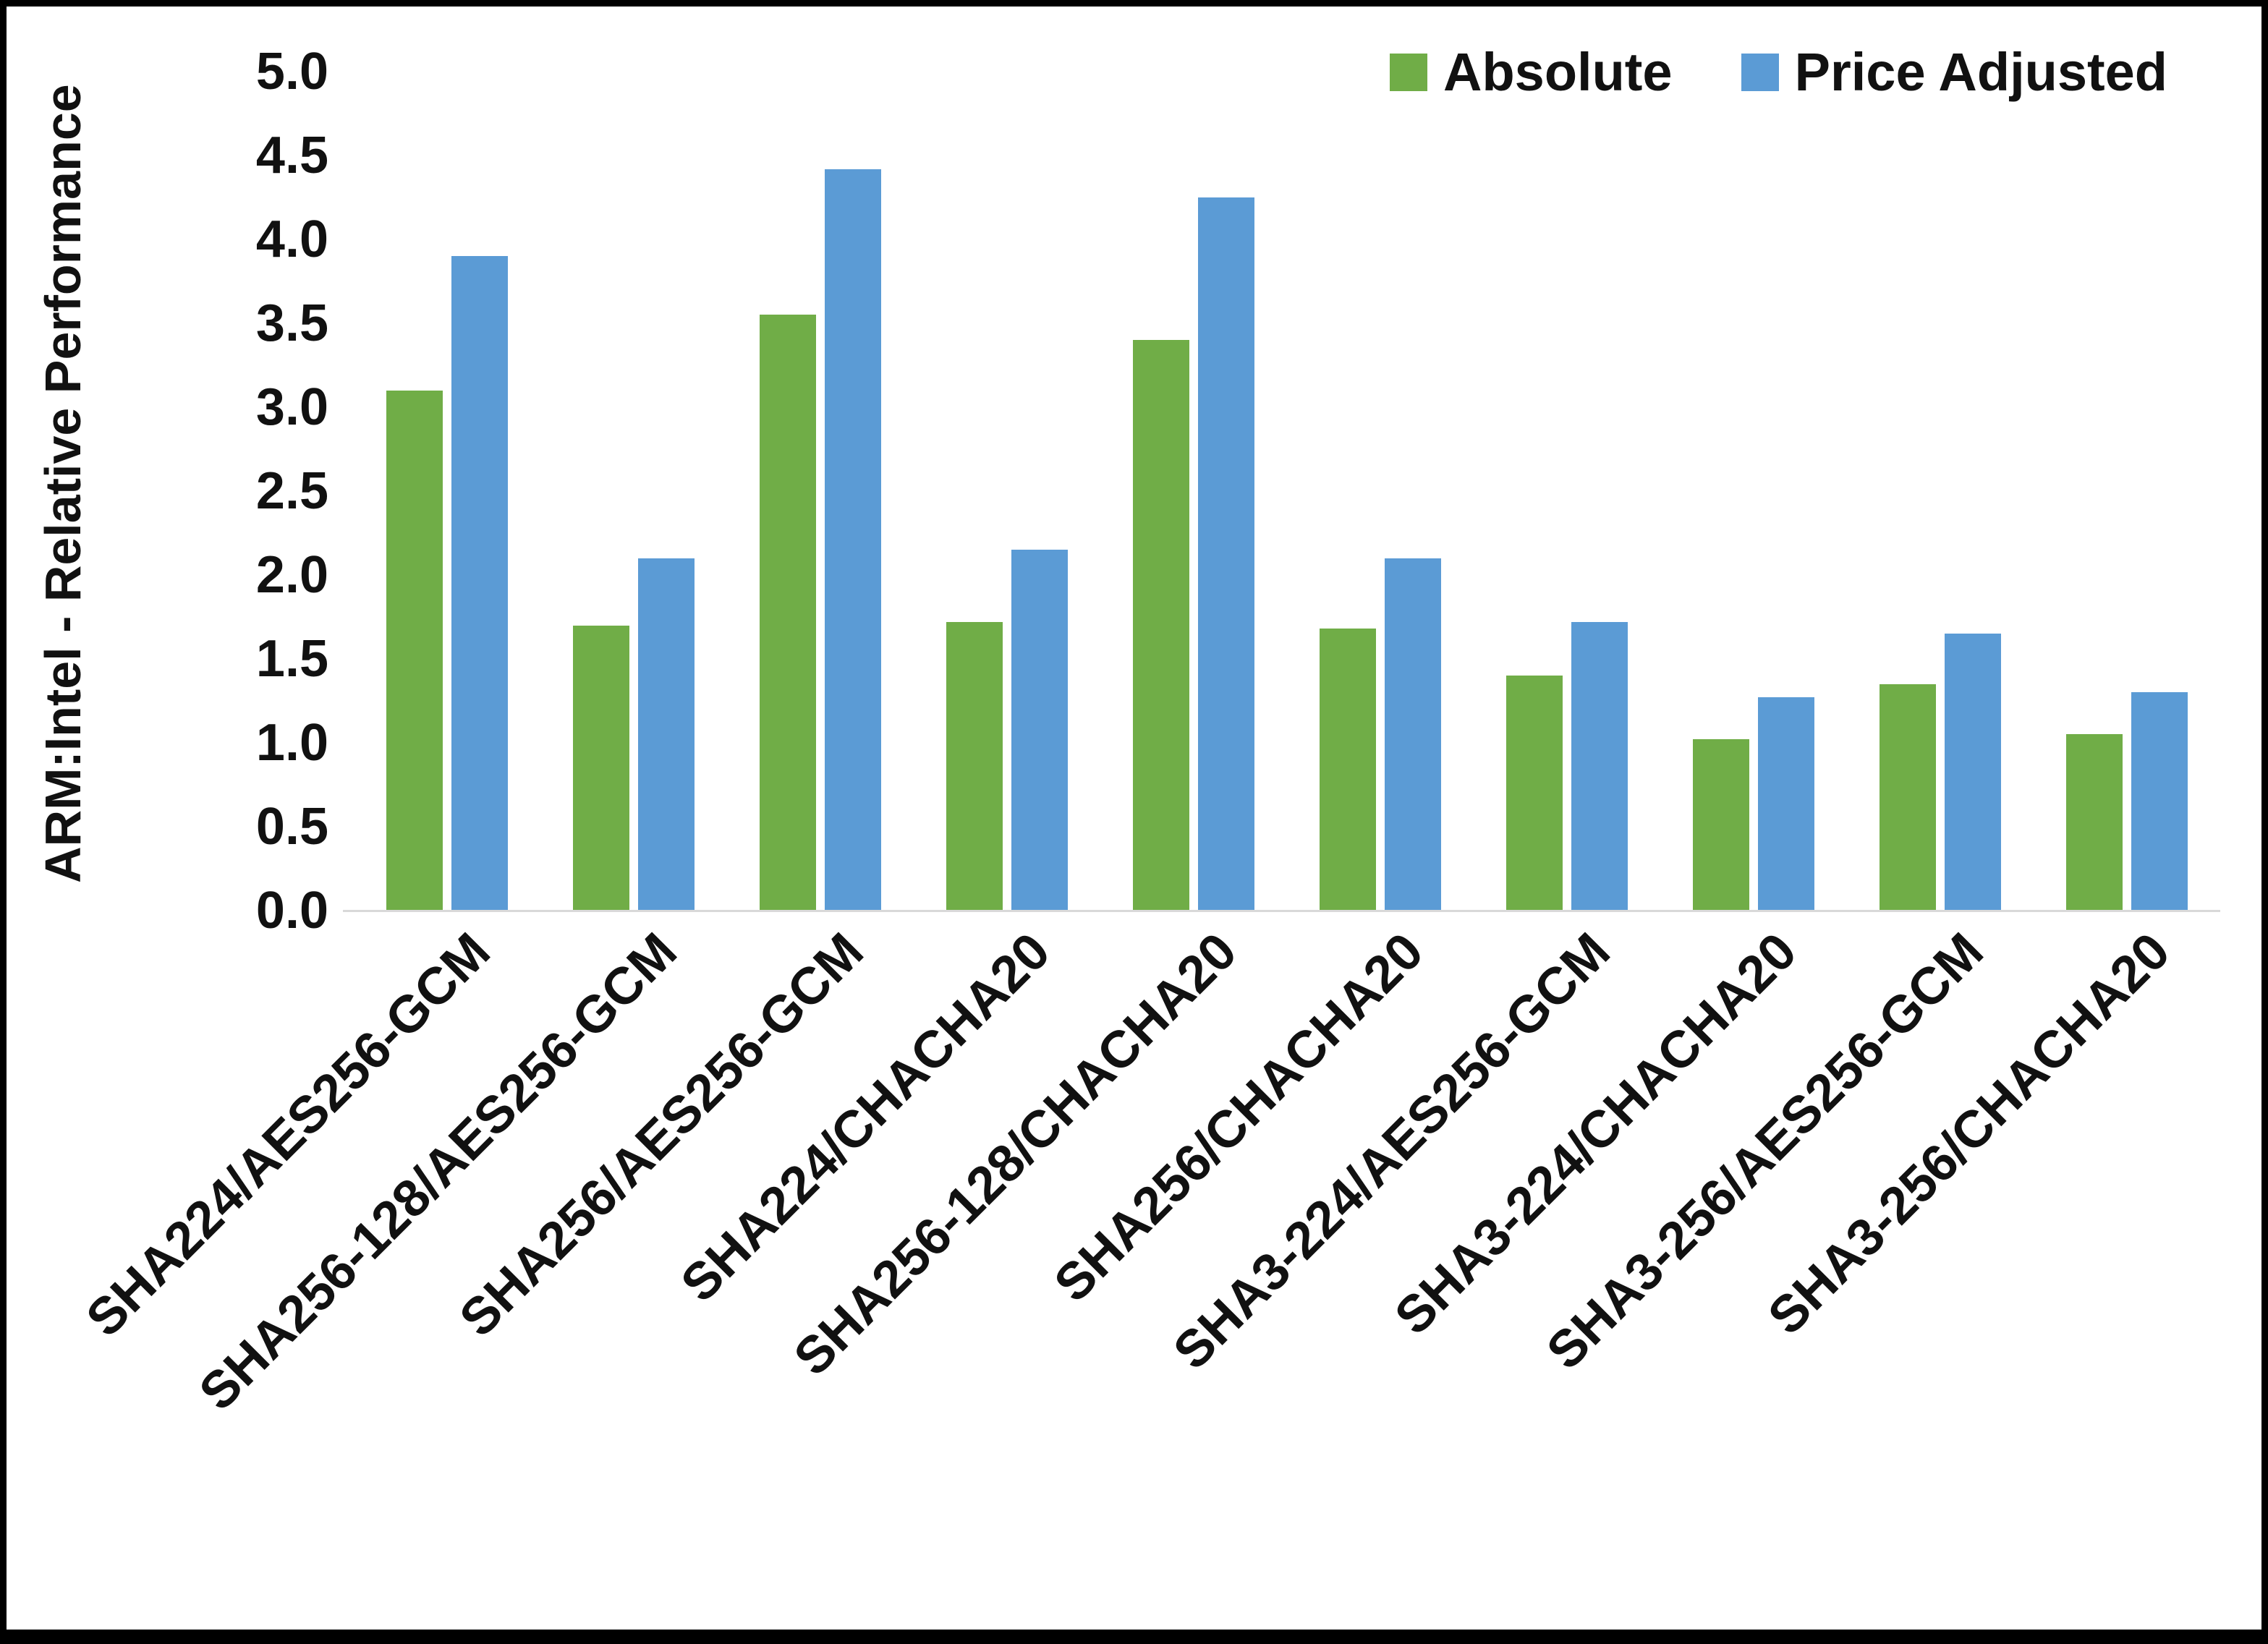 The height and width of the screenshot is (1644, 2268). What do you see at coordinates (291, 911) in the screenshot?
I see `y-tick-label: 0.0` at bounding box center [291, 911].